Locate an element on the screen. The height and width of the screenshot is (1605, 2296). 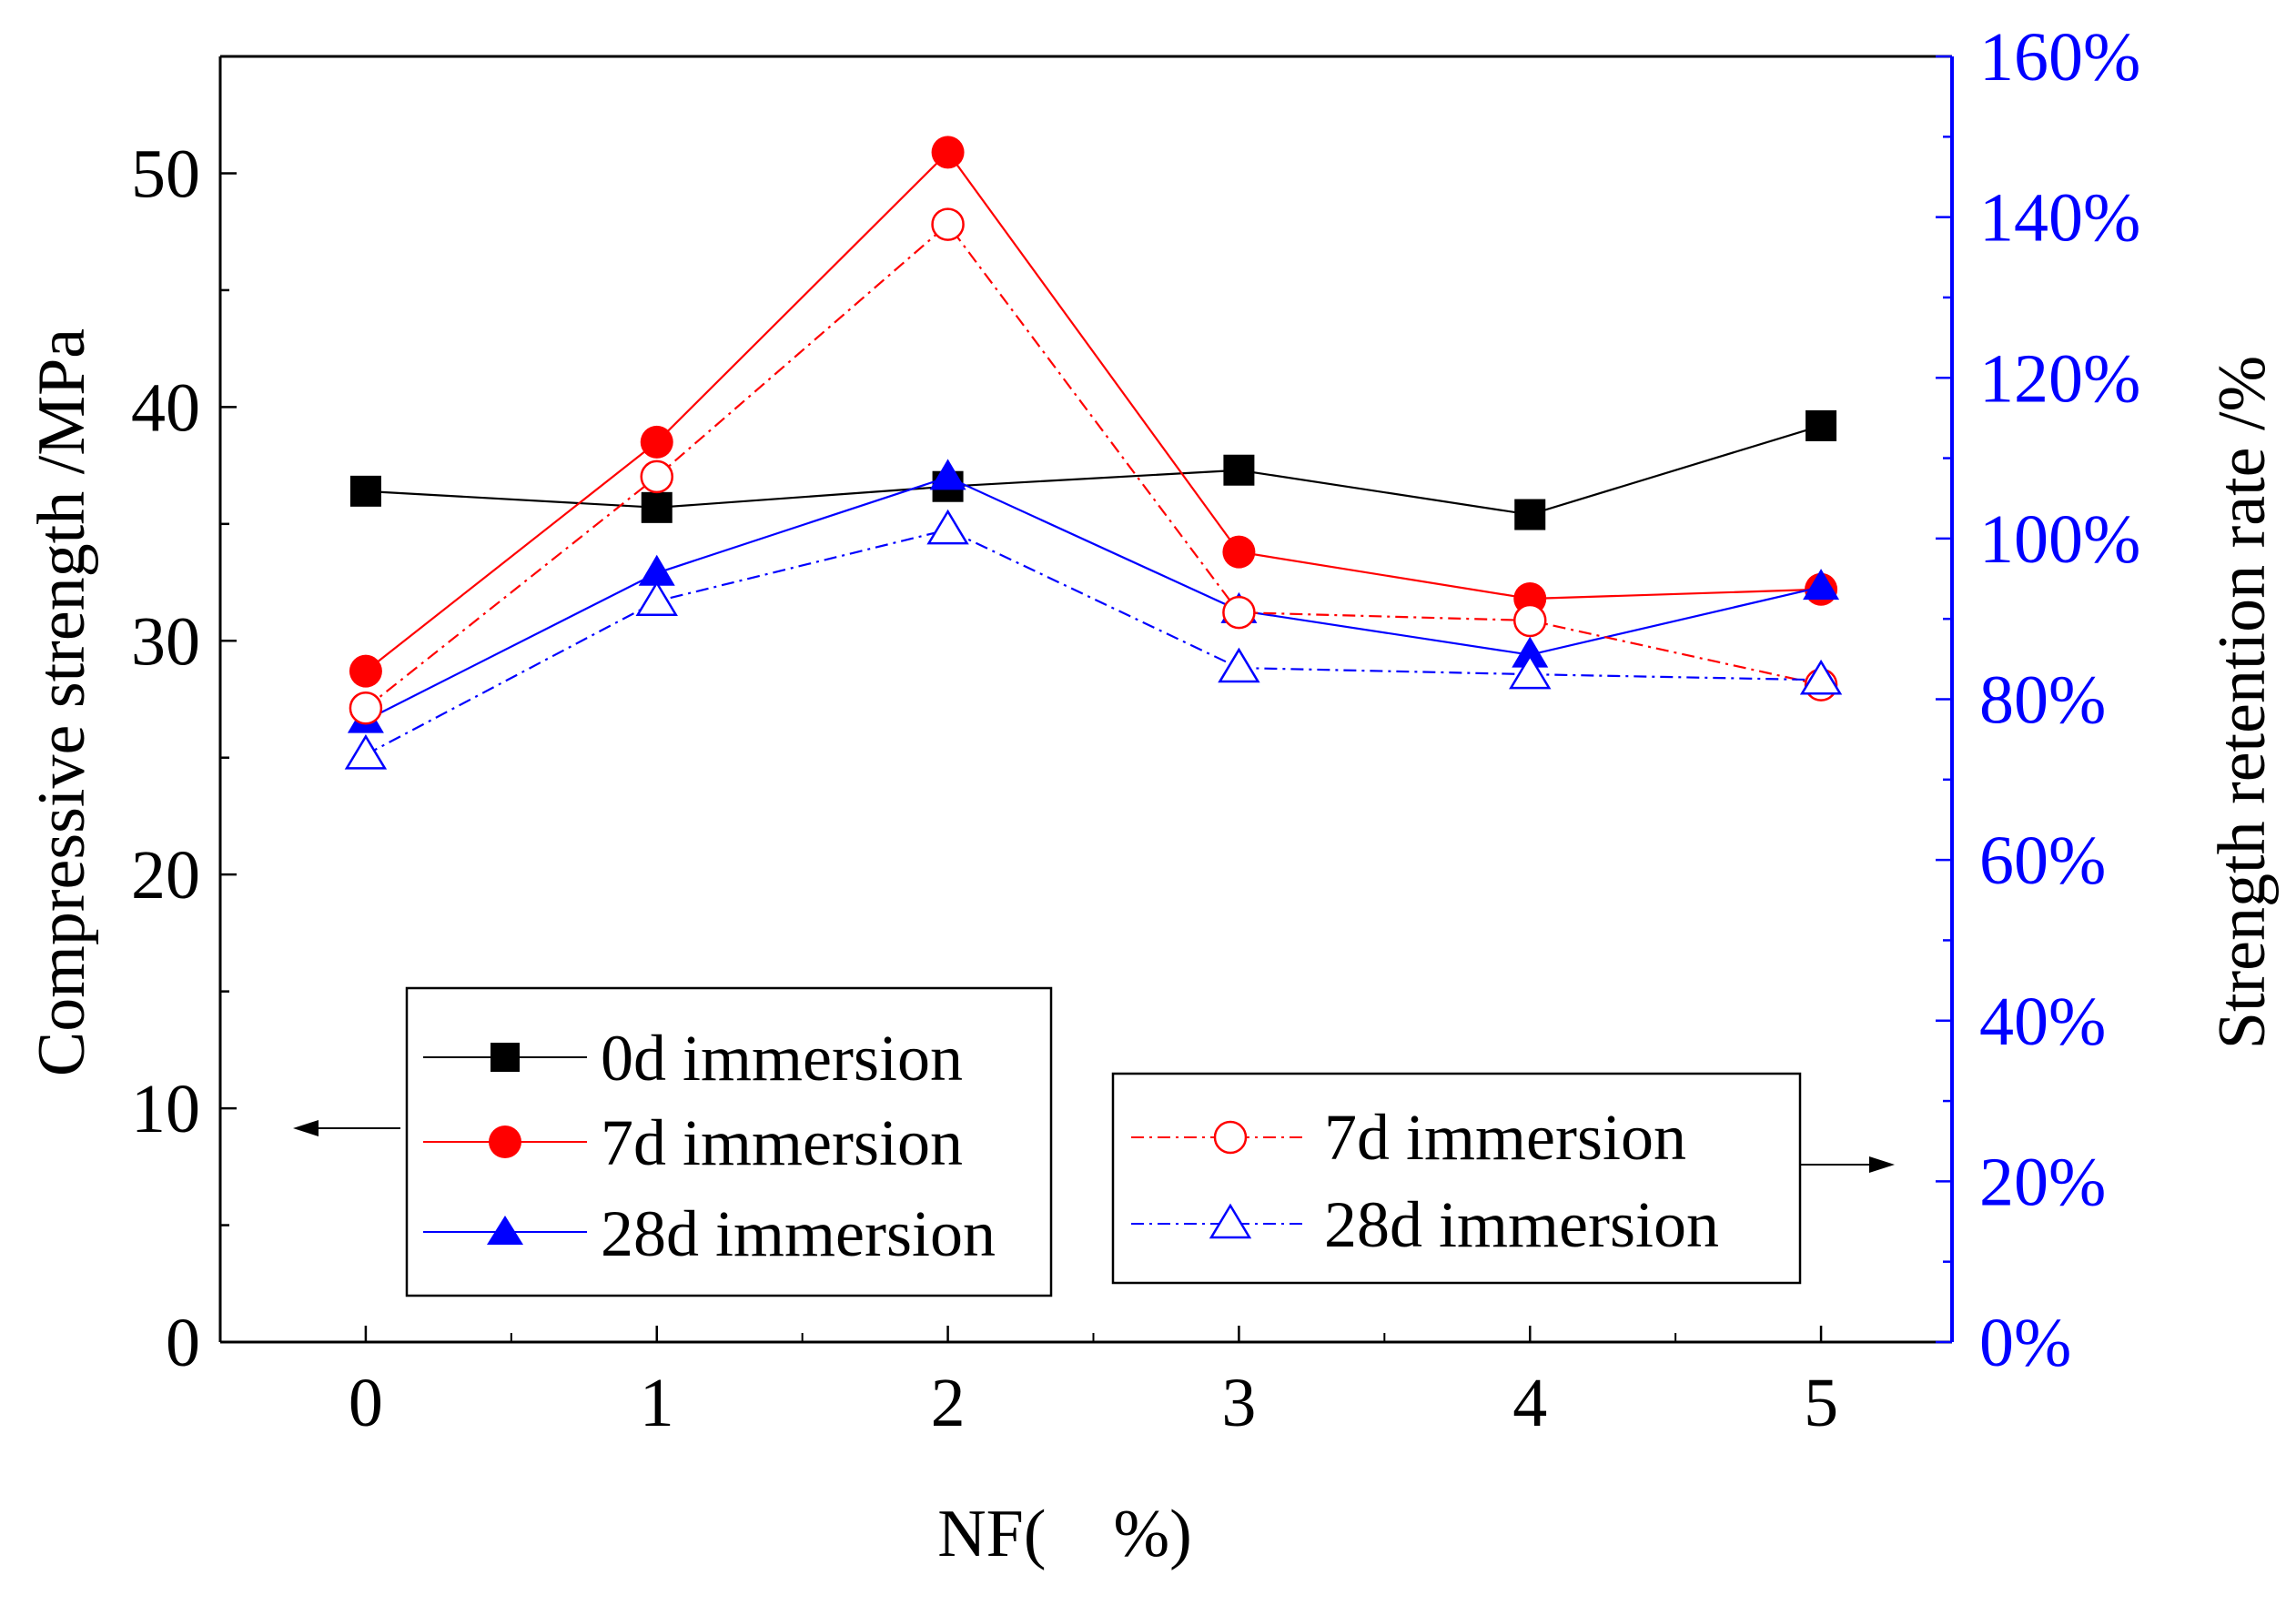
legend-right: 7d immersion 28d immersion is located at coordinates (1457, 1178).